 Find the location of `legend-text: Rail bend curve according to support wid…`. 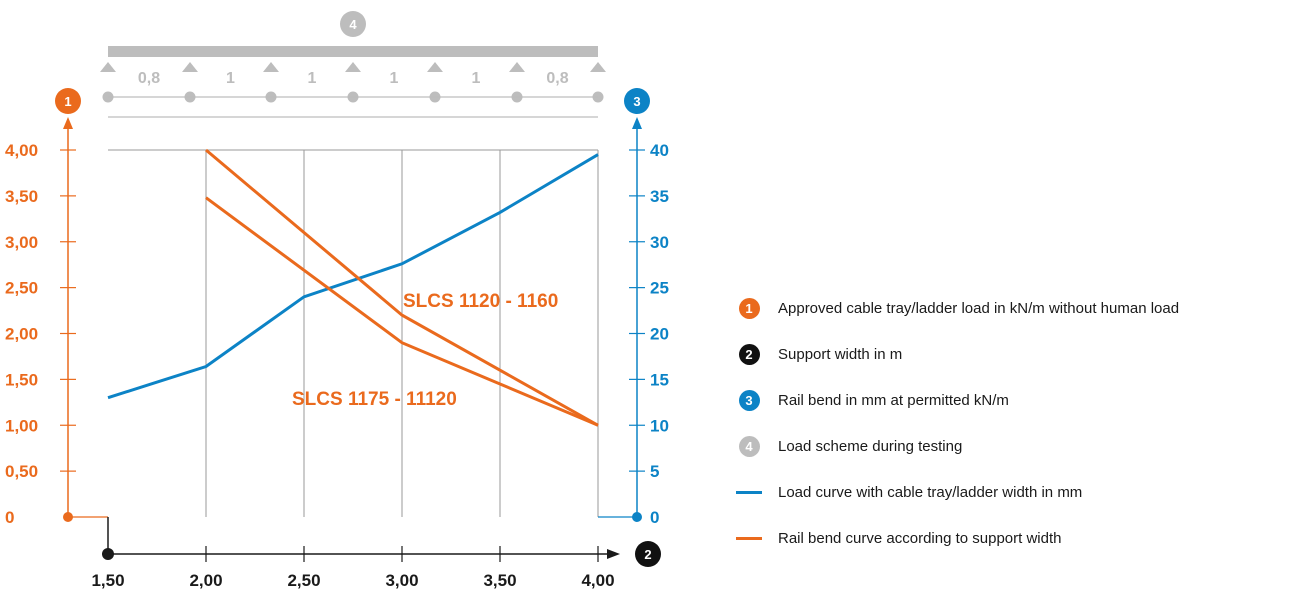

legend-text: Rail bend curve according to support wid… is located at coordinates (920, 538).